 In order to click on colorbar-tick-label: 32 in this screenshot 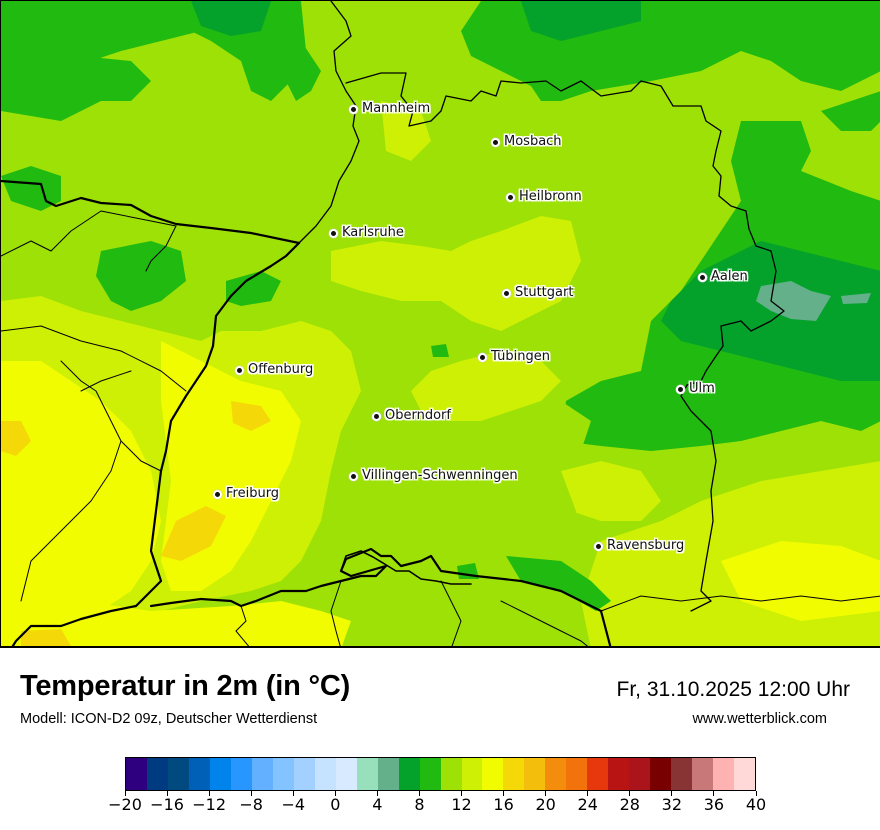, I will do `click(672, 804)`.